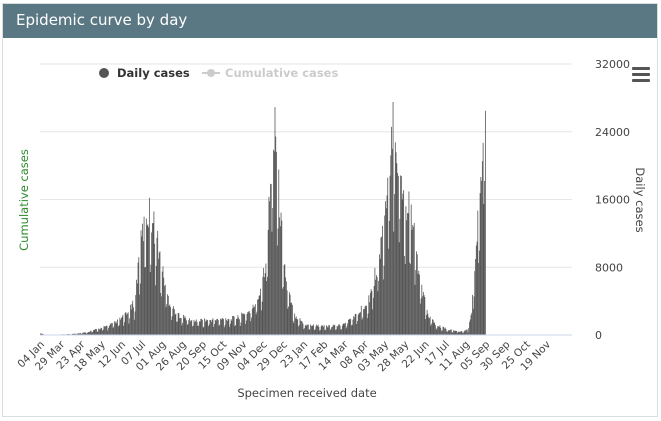 The height and width of the screenshot is (421, 661). Describe the element at coordinates (24, 200) in the screenshot. I see `left-axis-title: Cumulative cases` at that location.